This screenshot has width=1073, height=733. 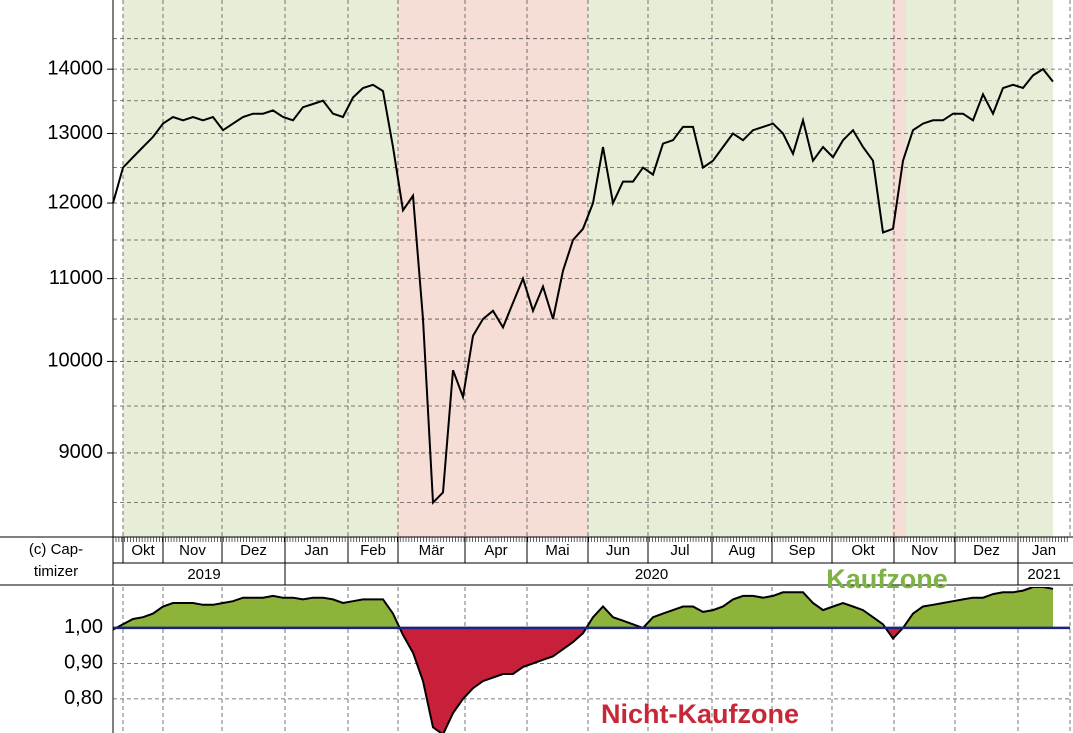 What do you see at coordinates (83, 663) in the screenshot?
I see `y-tick-label: 0,90` at bounding box center [83, 663].